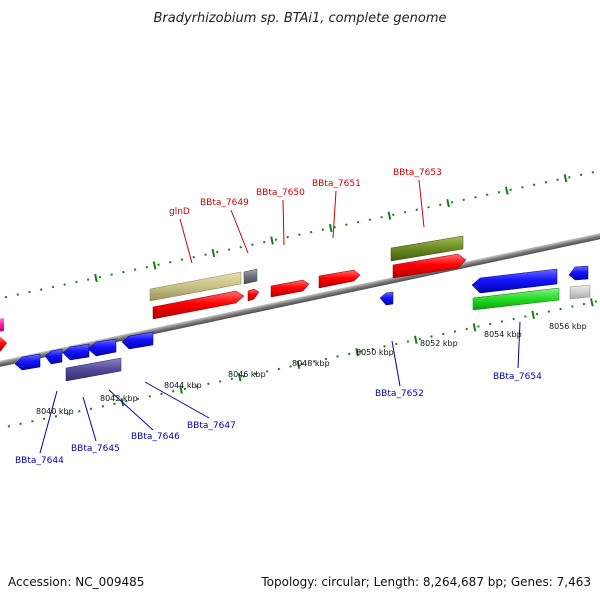 This screenshot has height=600, width=600. Describe the element at coordinates (516, 299) in the screenshot. I see `gene-arrow-bbta7654-cds` at that location.